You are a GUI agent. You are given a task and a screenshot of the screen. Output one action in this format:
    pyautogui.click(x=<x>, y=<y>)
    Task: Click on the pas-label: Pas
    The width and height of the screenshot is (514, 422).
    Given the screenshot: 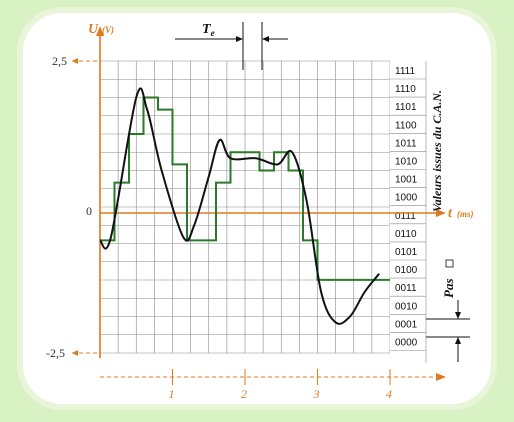 What is the action you would take?
    pyautogui.click(x=448, y=289)
    